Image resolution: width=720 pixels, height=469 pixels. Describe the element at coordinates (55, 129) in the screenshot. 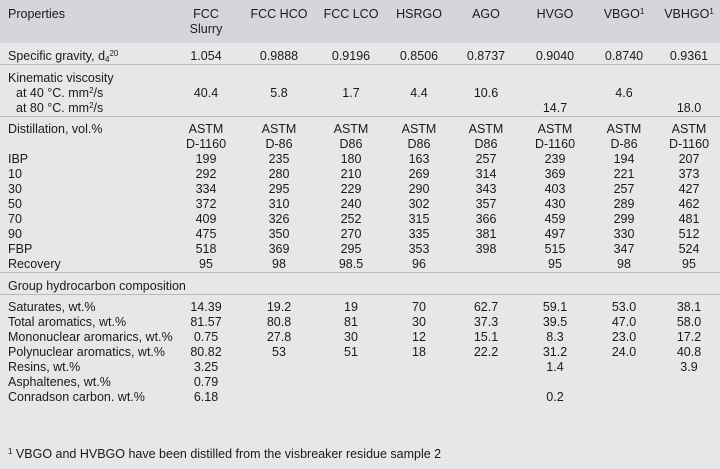

I see `row-label-text: Distillation, vol.%` at that location.